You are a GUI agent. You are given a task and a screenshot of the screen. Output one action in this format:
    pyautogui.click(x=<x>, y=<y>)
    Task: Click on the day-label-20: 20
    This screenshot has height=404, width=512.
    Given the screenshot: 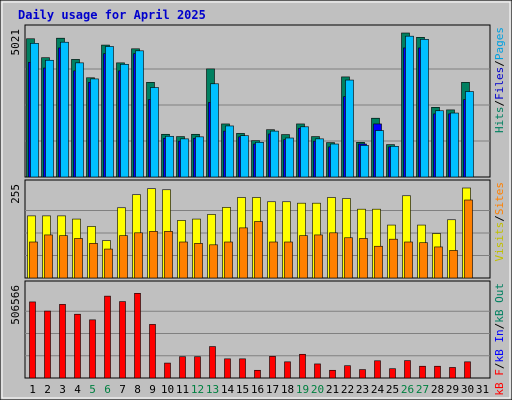 What is the action you would take?
    pyautogui.click(x=317, y=389)
    